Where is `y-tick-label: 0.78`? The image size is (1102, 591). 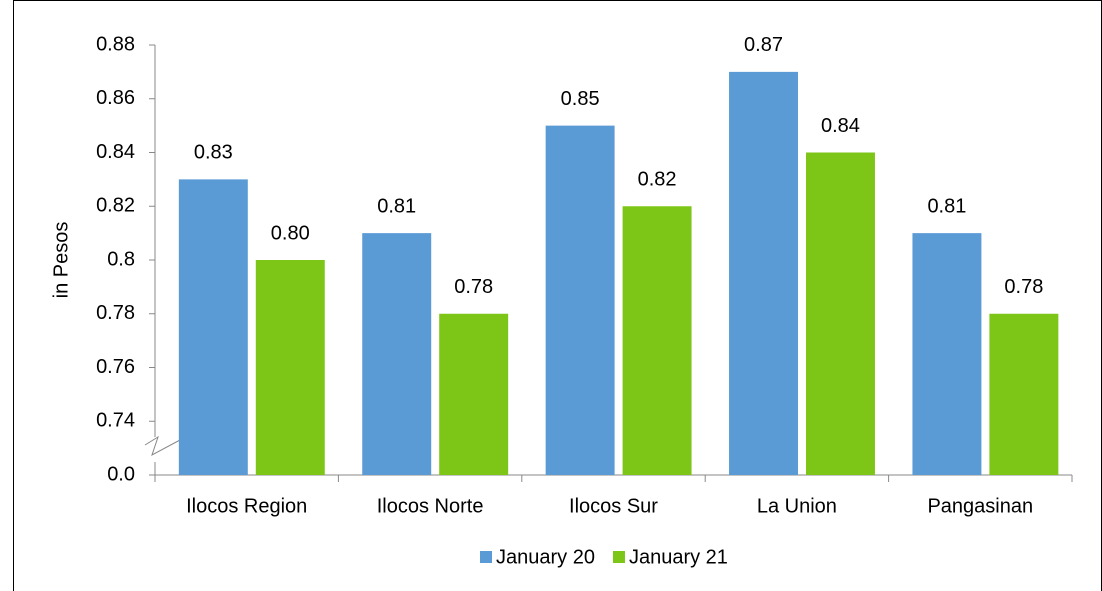 y-tick-label: 0.78 is located at coordinates (115, 313).